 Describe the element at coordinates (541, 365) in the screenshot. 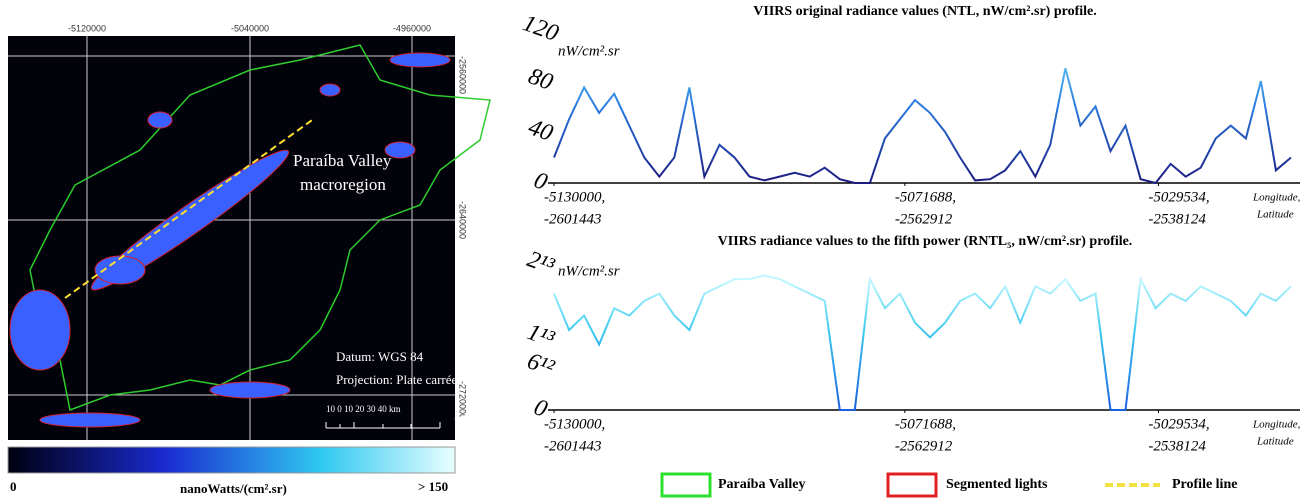

I see `y-tick-label: 6¹²` at that location.